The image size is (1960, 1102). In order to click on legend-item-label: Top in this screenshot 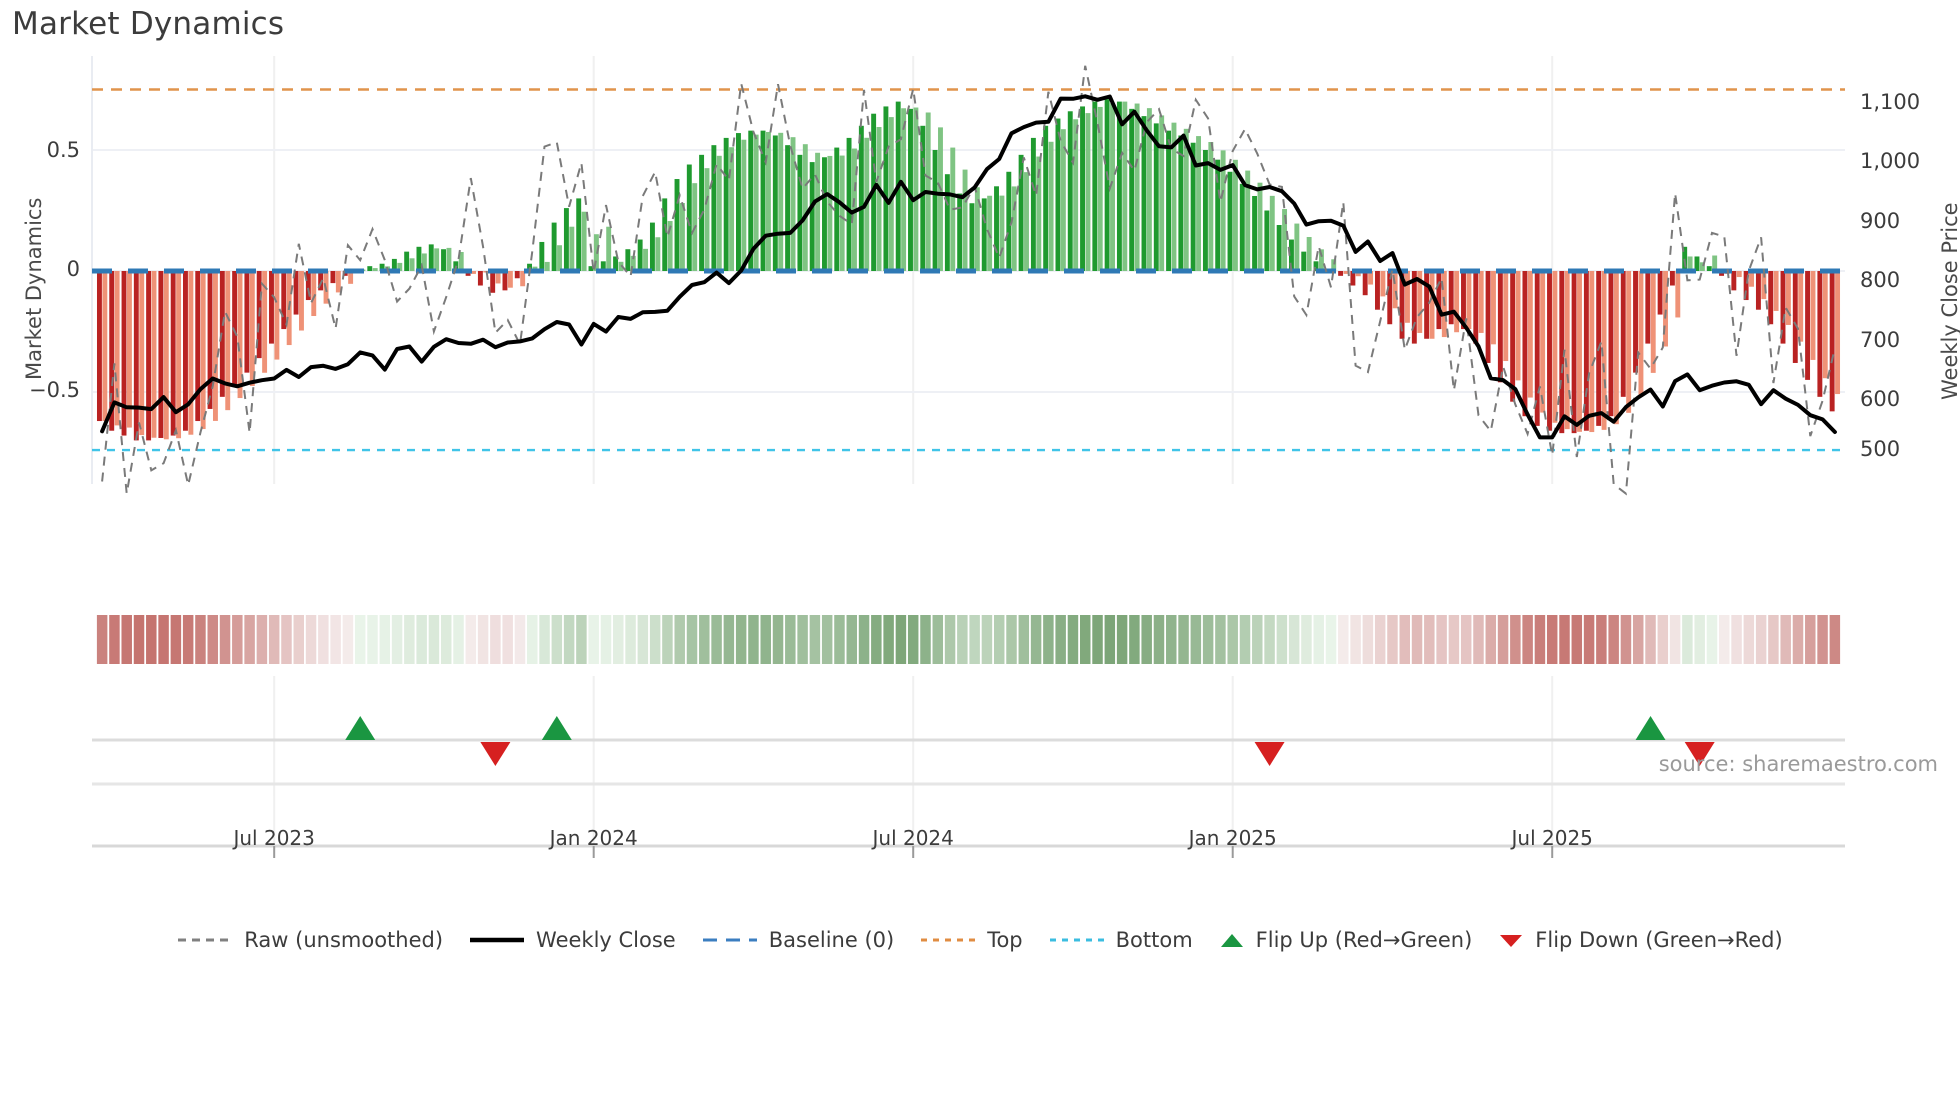, I will do `click(1005, 940)`.